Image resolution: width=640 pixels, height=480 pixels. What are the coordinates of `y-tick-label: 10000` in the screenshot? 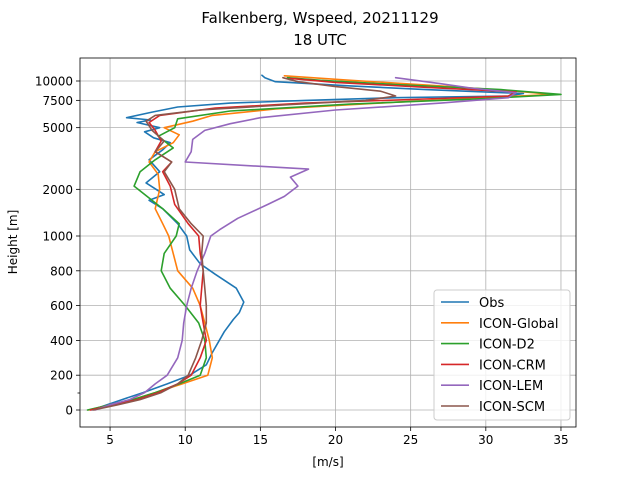 It's located at (54, 82).